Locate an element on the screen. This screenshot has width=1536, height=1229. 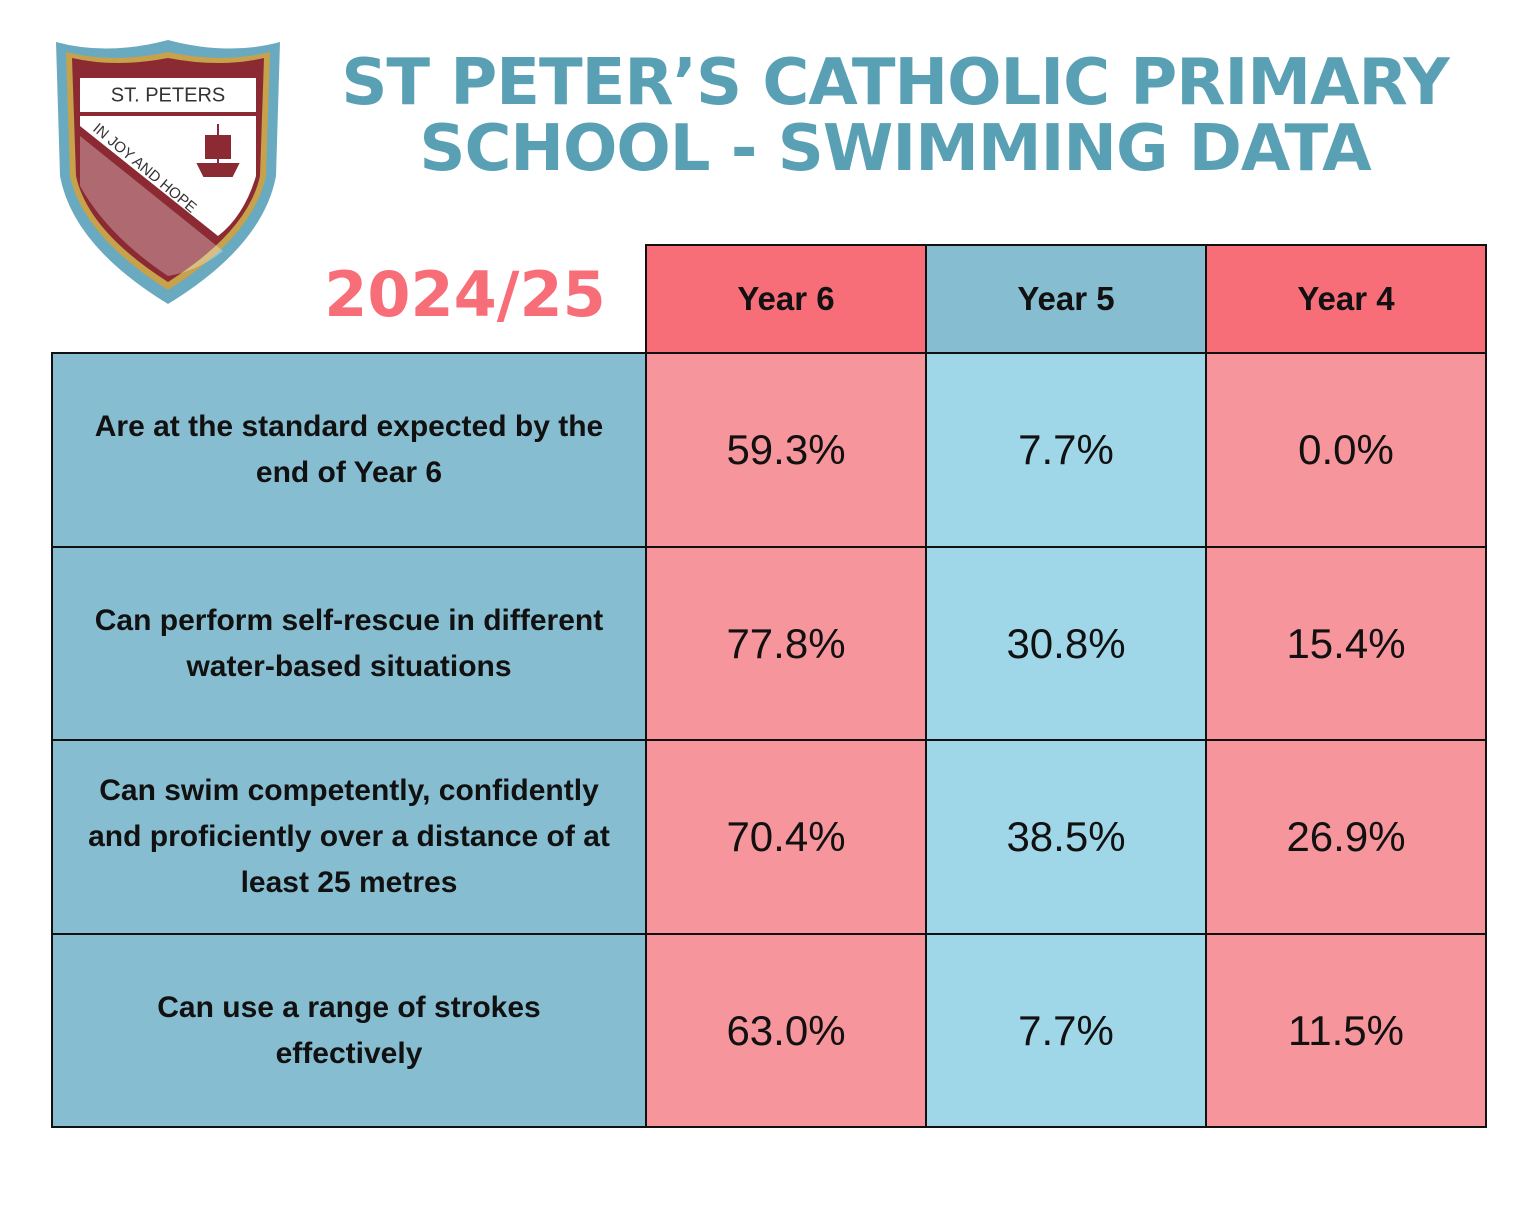
value-cell: 70.4% is located at coordinates (786, 837).